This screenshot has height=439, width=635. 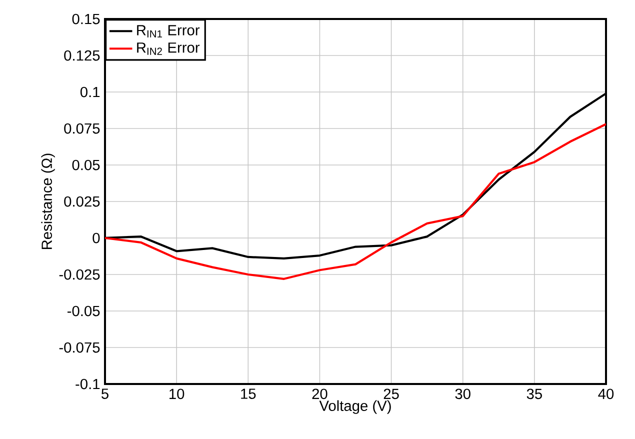 What do you see at coordinates (86, 19) in the screenshot?
I see `y-tick-label: 0.15` at bounding box center [86, 19].